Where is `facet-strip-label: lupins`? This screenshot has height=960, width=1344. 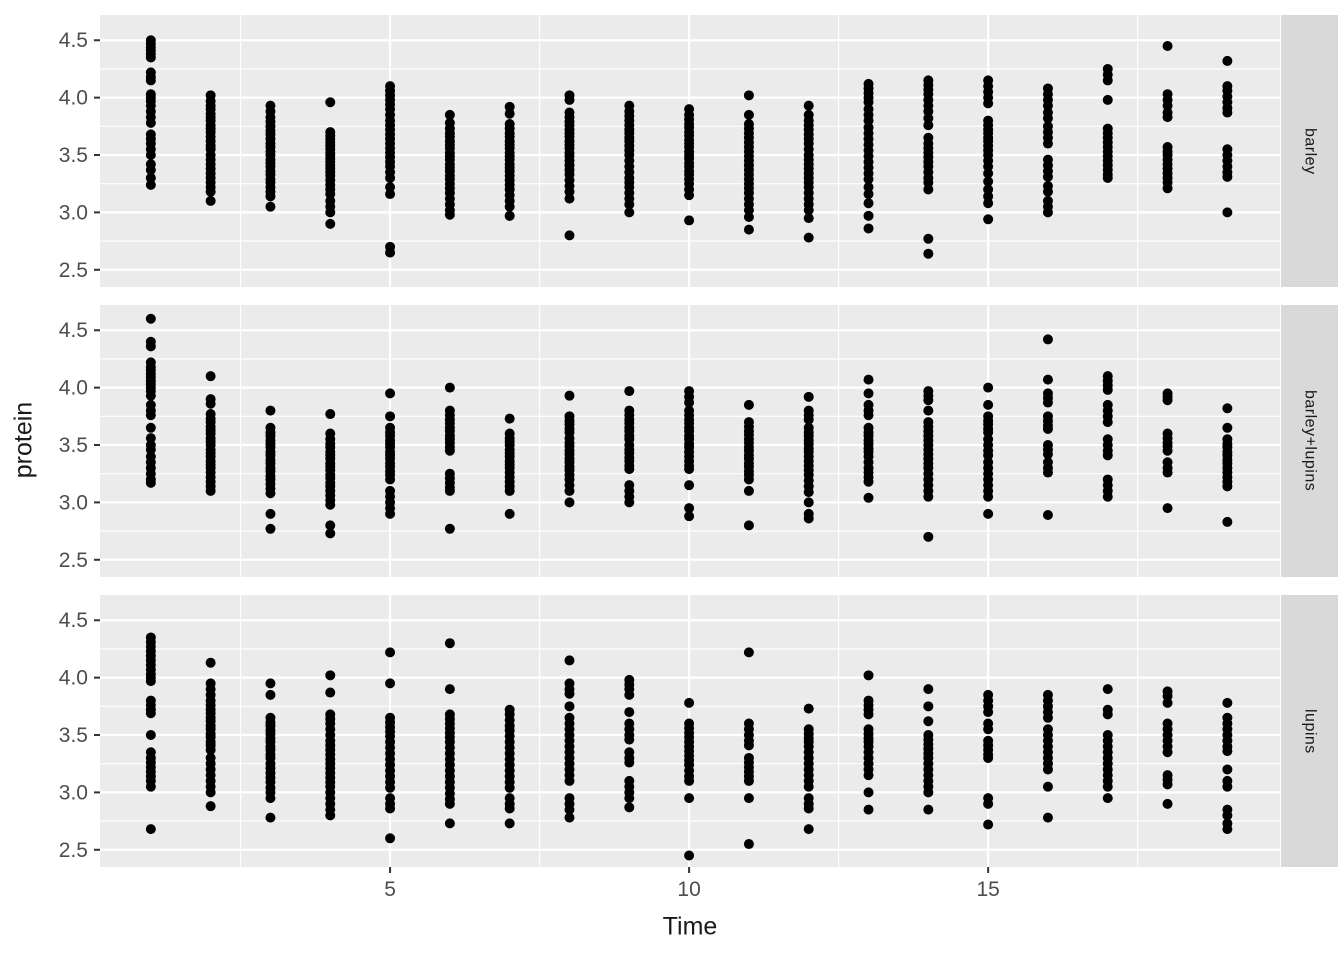 facet-strip-label: lupins is located at coordinates (1310, 731).